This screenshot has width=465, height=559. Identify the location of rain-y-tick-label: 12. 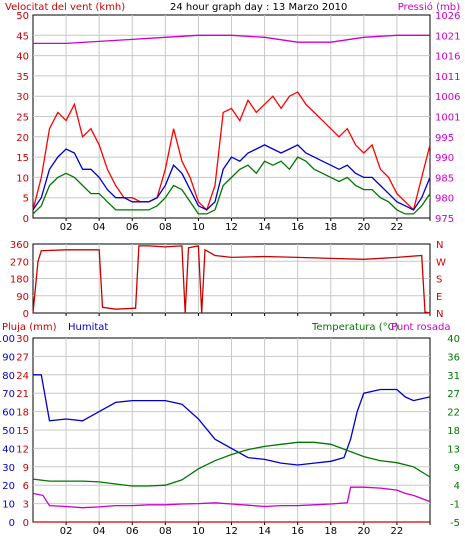
(22, 449).